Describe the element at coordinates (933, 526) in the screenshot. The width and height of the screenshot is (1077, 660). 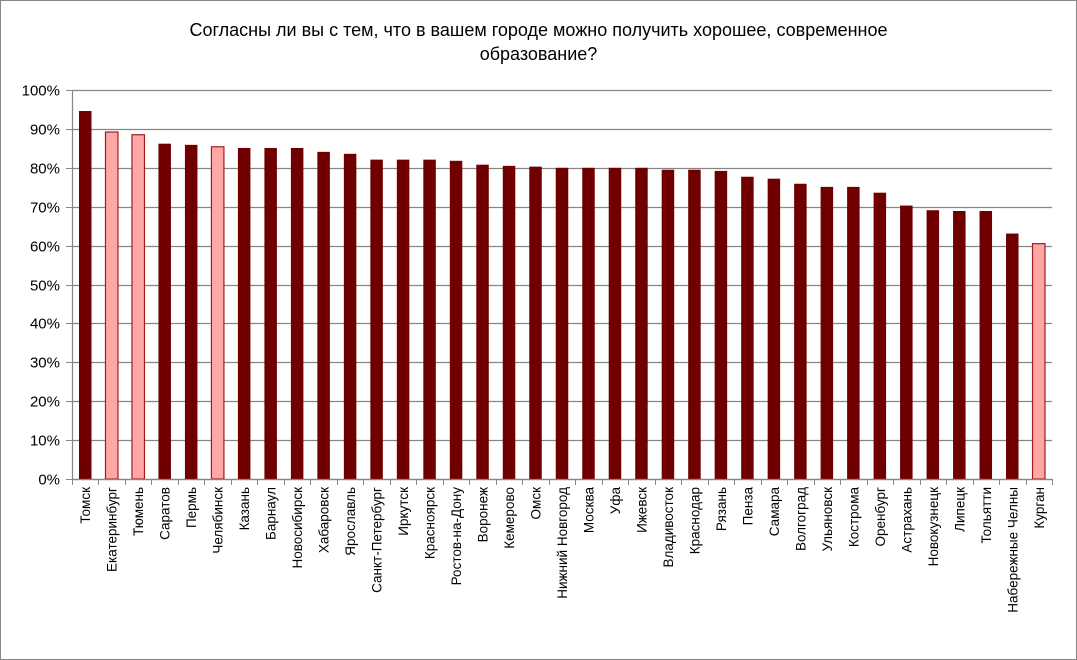
I see `x-tick-label: Новокузнецк` at that location.